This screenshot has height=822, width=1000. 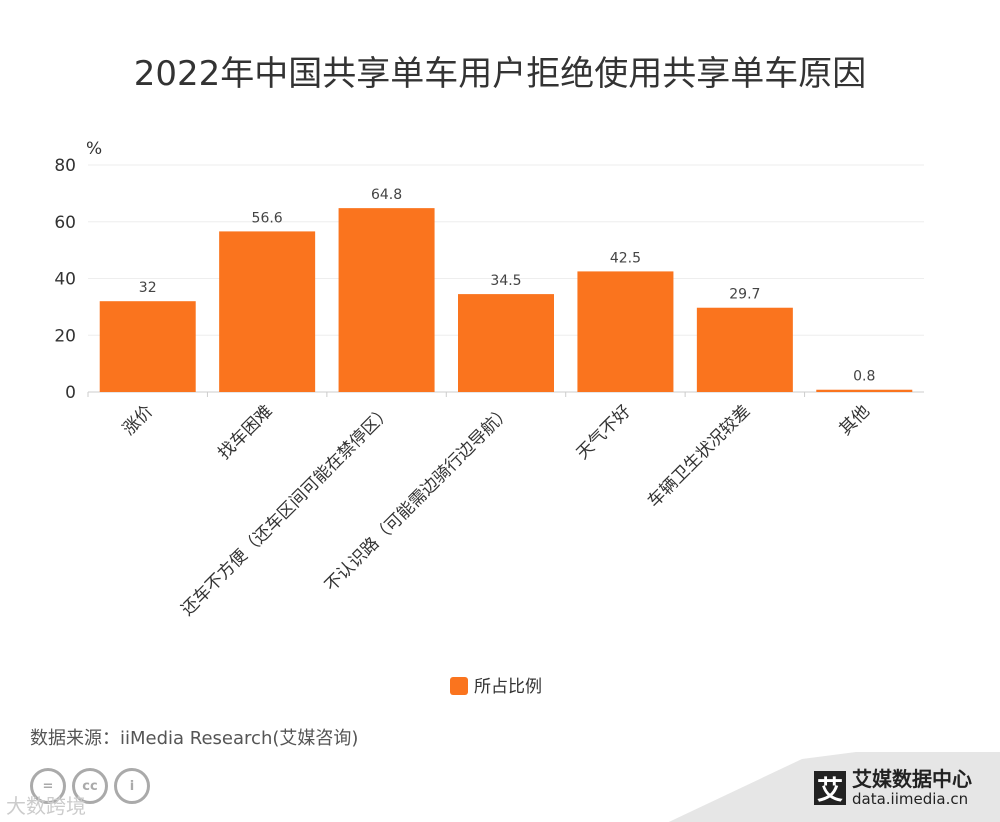 I want to click on cc-nd-icon: =, so click(x=48, y=786).